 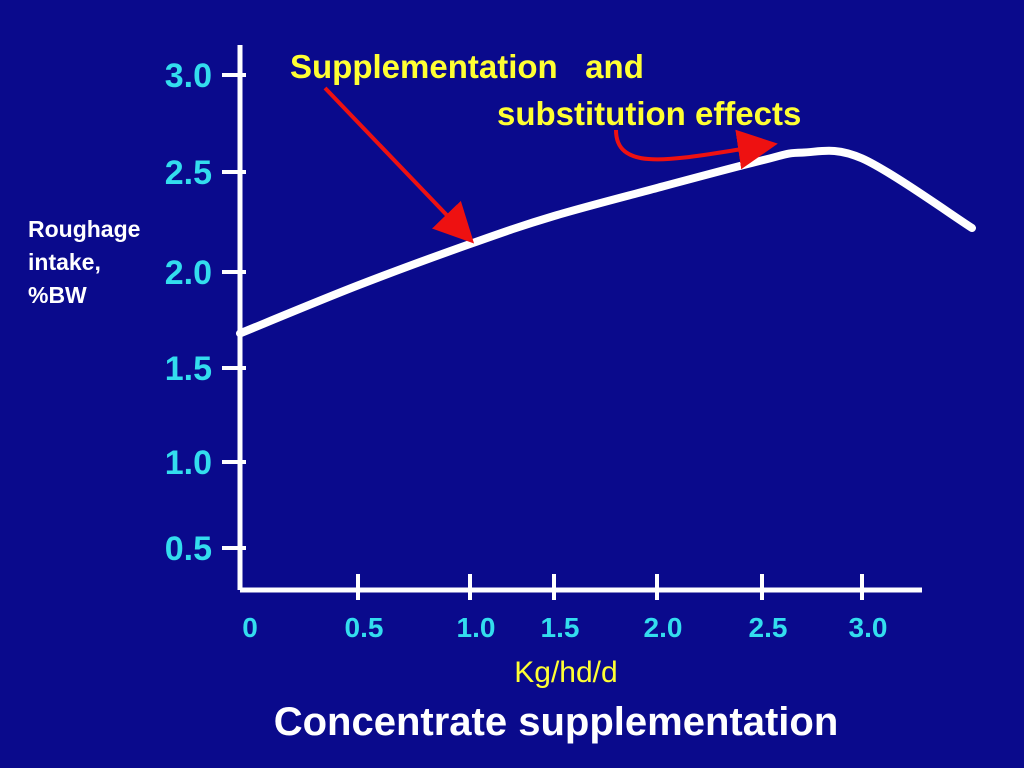 What do you see at coordinates (364, 627) in the screenshot?
I see `x-tick-label: 0.5` at bounding box center [364, 627].